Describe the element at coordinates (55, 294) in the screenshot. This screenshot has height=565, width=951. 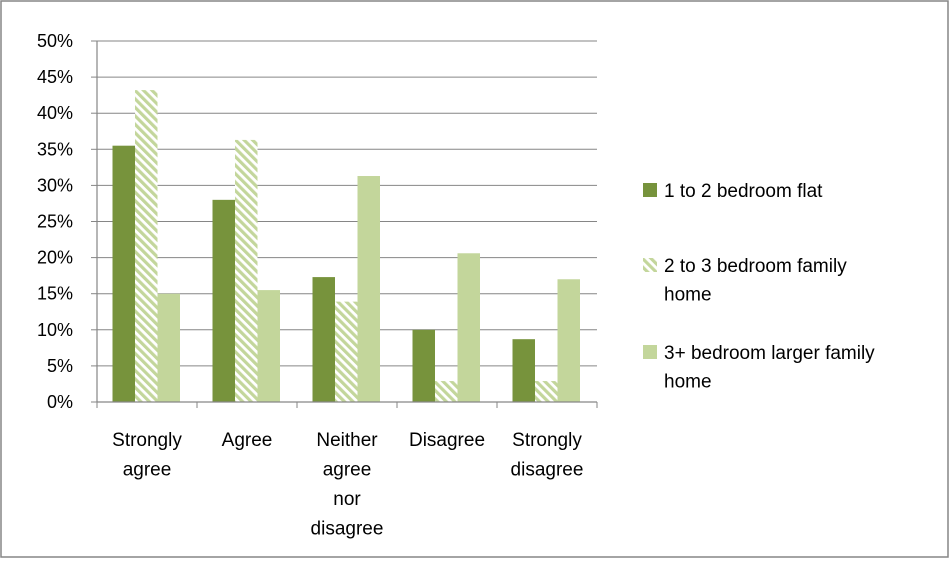
I see `y-tick-label: 15%` at that location.